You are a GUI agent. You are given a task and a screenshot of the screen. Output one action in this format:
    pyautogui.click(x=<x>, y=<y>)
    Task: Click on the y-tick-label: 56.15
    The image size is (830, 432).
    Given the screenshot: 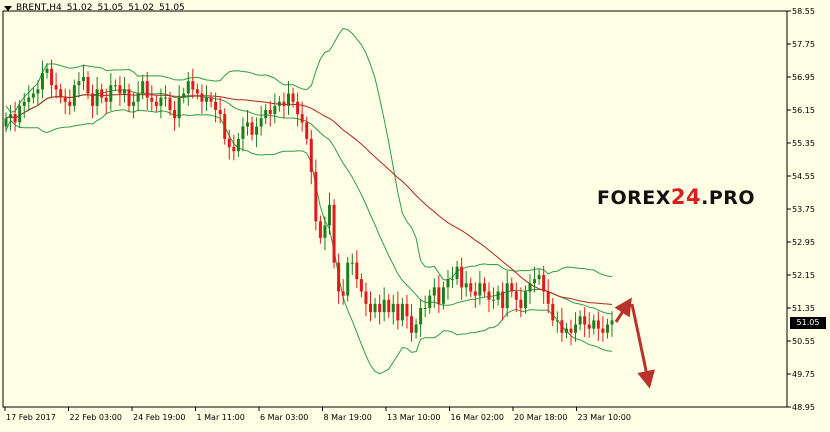 What is the action you would take?
    pyautogui.click(x=803, y=110)
    